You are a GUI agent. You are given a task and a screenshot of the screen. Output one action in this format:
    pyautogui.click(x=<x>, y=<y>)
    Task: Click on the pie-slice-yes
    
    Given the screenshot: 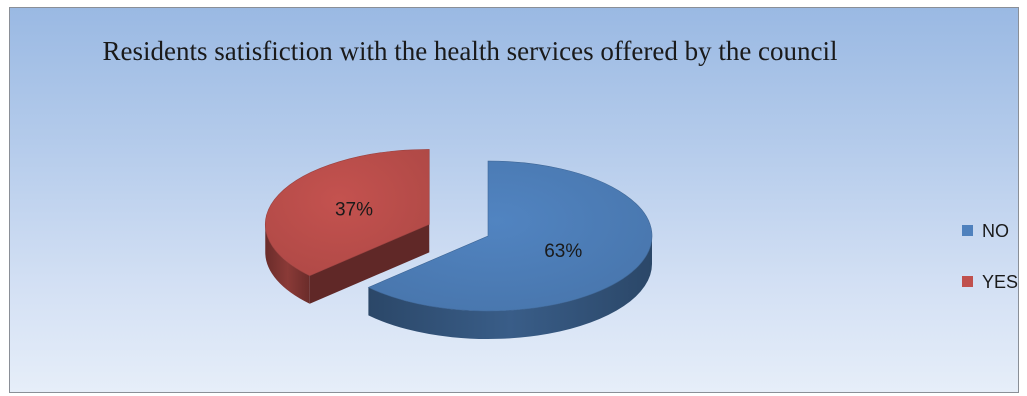 What is the action you would take?
    pyautogui.click(x=347, y=213)
    